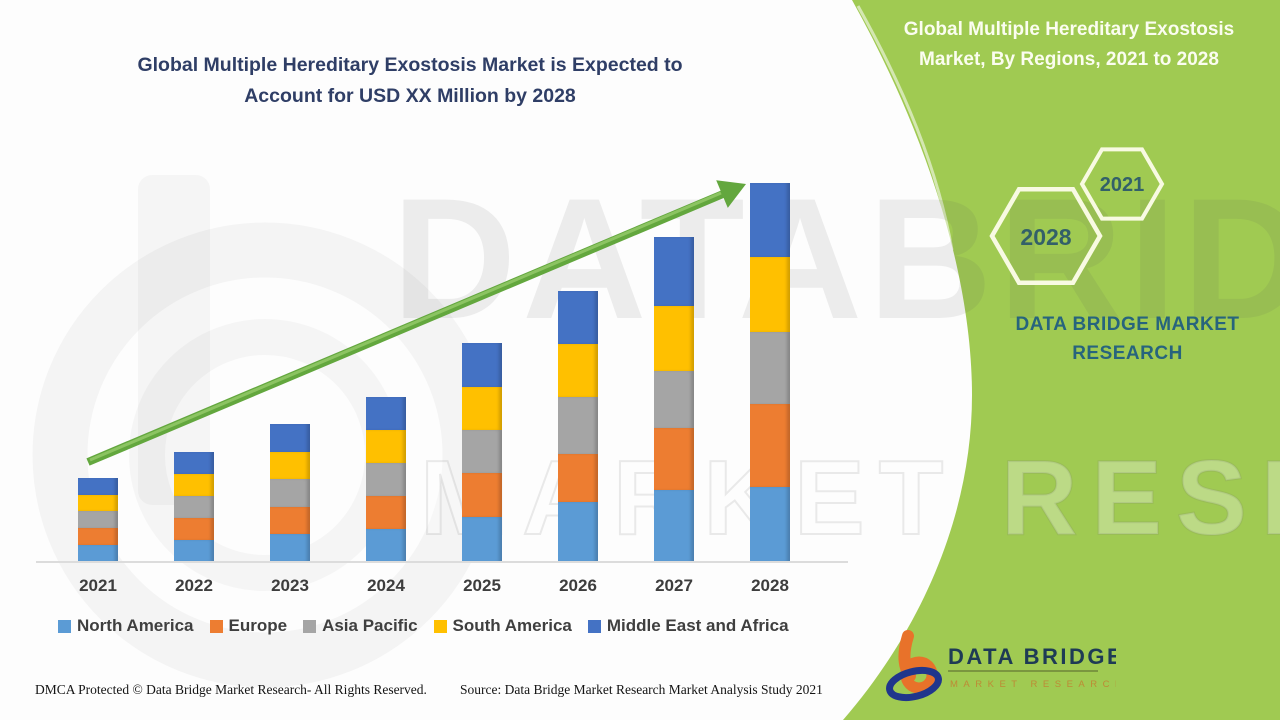  What do you see at coordinates (98, 553) in the screenshot?
I see `bar-2021-north-america` at bounding box center [98, 553].